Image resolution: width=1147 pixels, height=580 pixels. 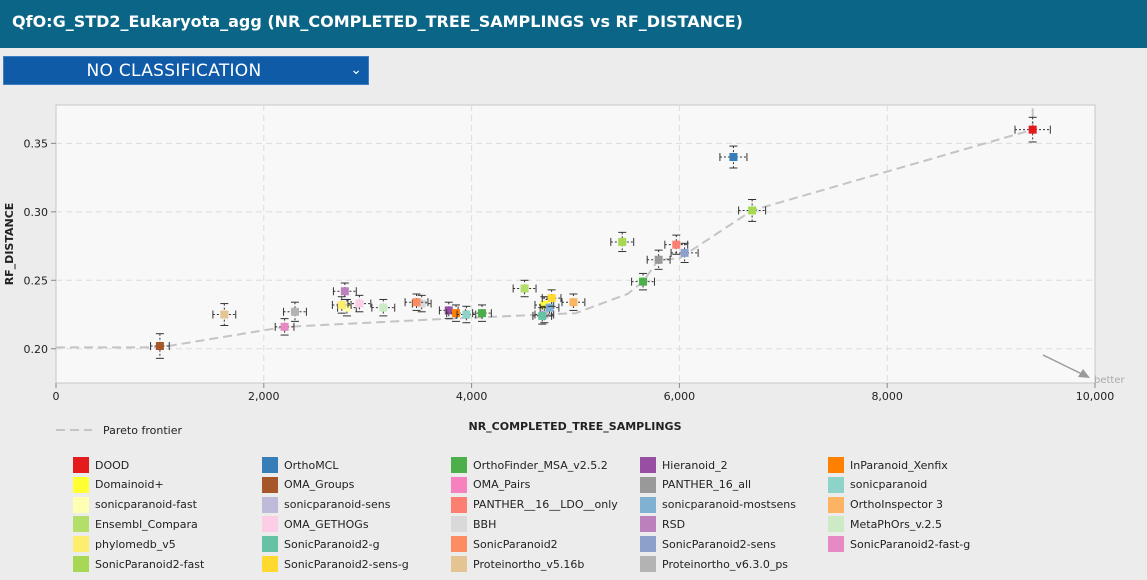 What do you see at coordinates (326, 524) in the screenshot?
I see `legend-label: OMA_GETHOGs` at bounding box center [326, 524].